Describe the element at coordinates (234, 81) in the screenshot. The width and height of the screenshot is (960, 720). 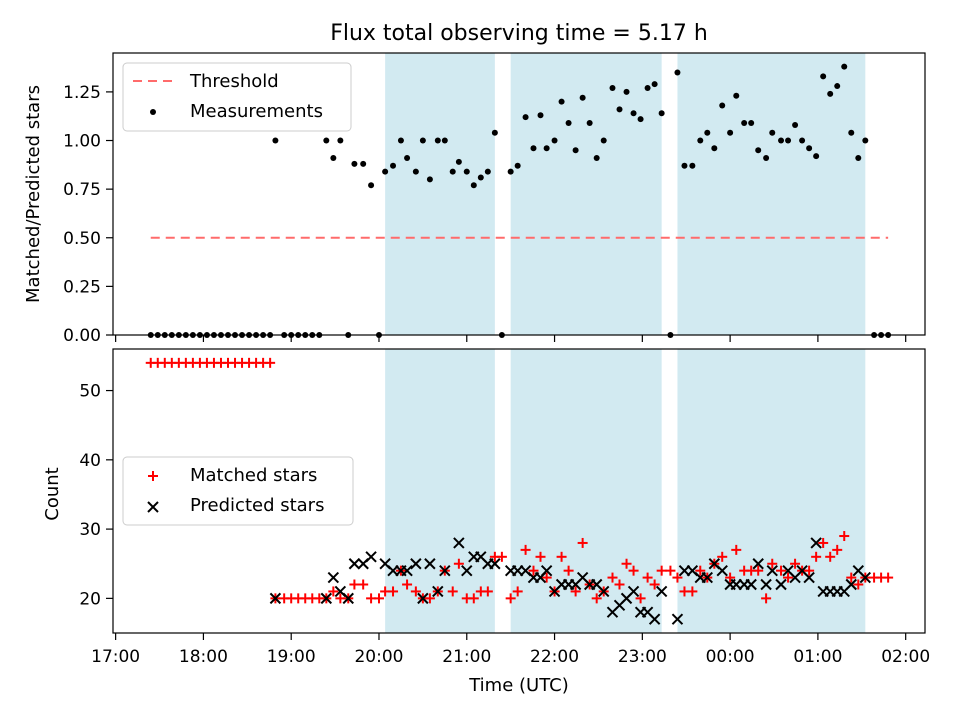
I see `legend-threshold-label: Threshold` at that location.